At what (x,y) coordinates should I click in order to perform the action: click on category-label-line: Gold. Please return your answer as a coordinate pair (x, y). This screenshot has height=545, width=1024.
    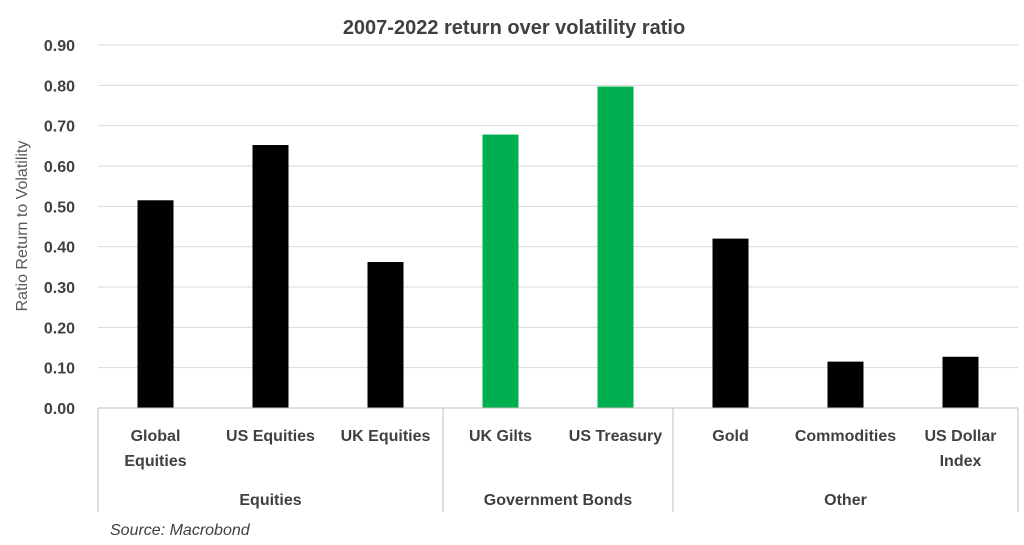
    Looking at the image, I should click on (730, 436).